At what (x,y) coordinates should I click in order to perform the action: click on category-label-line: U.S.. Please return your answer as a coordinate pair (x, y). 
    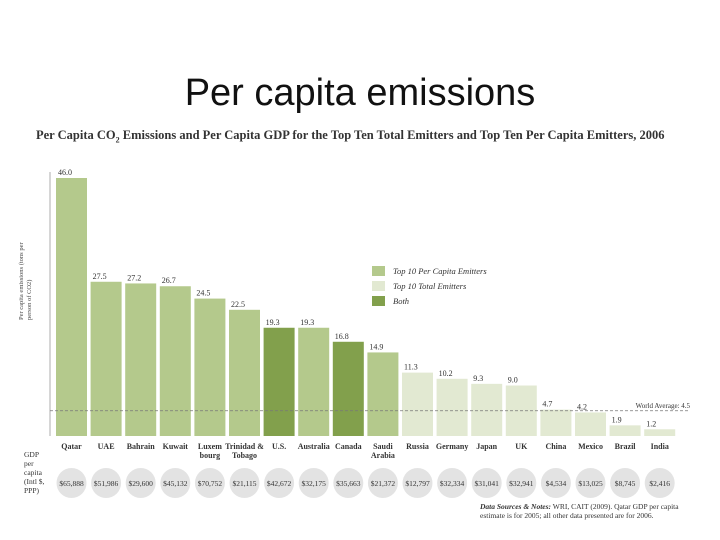
    Looking at the image, I should click on (279, 446).